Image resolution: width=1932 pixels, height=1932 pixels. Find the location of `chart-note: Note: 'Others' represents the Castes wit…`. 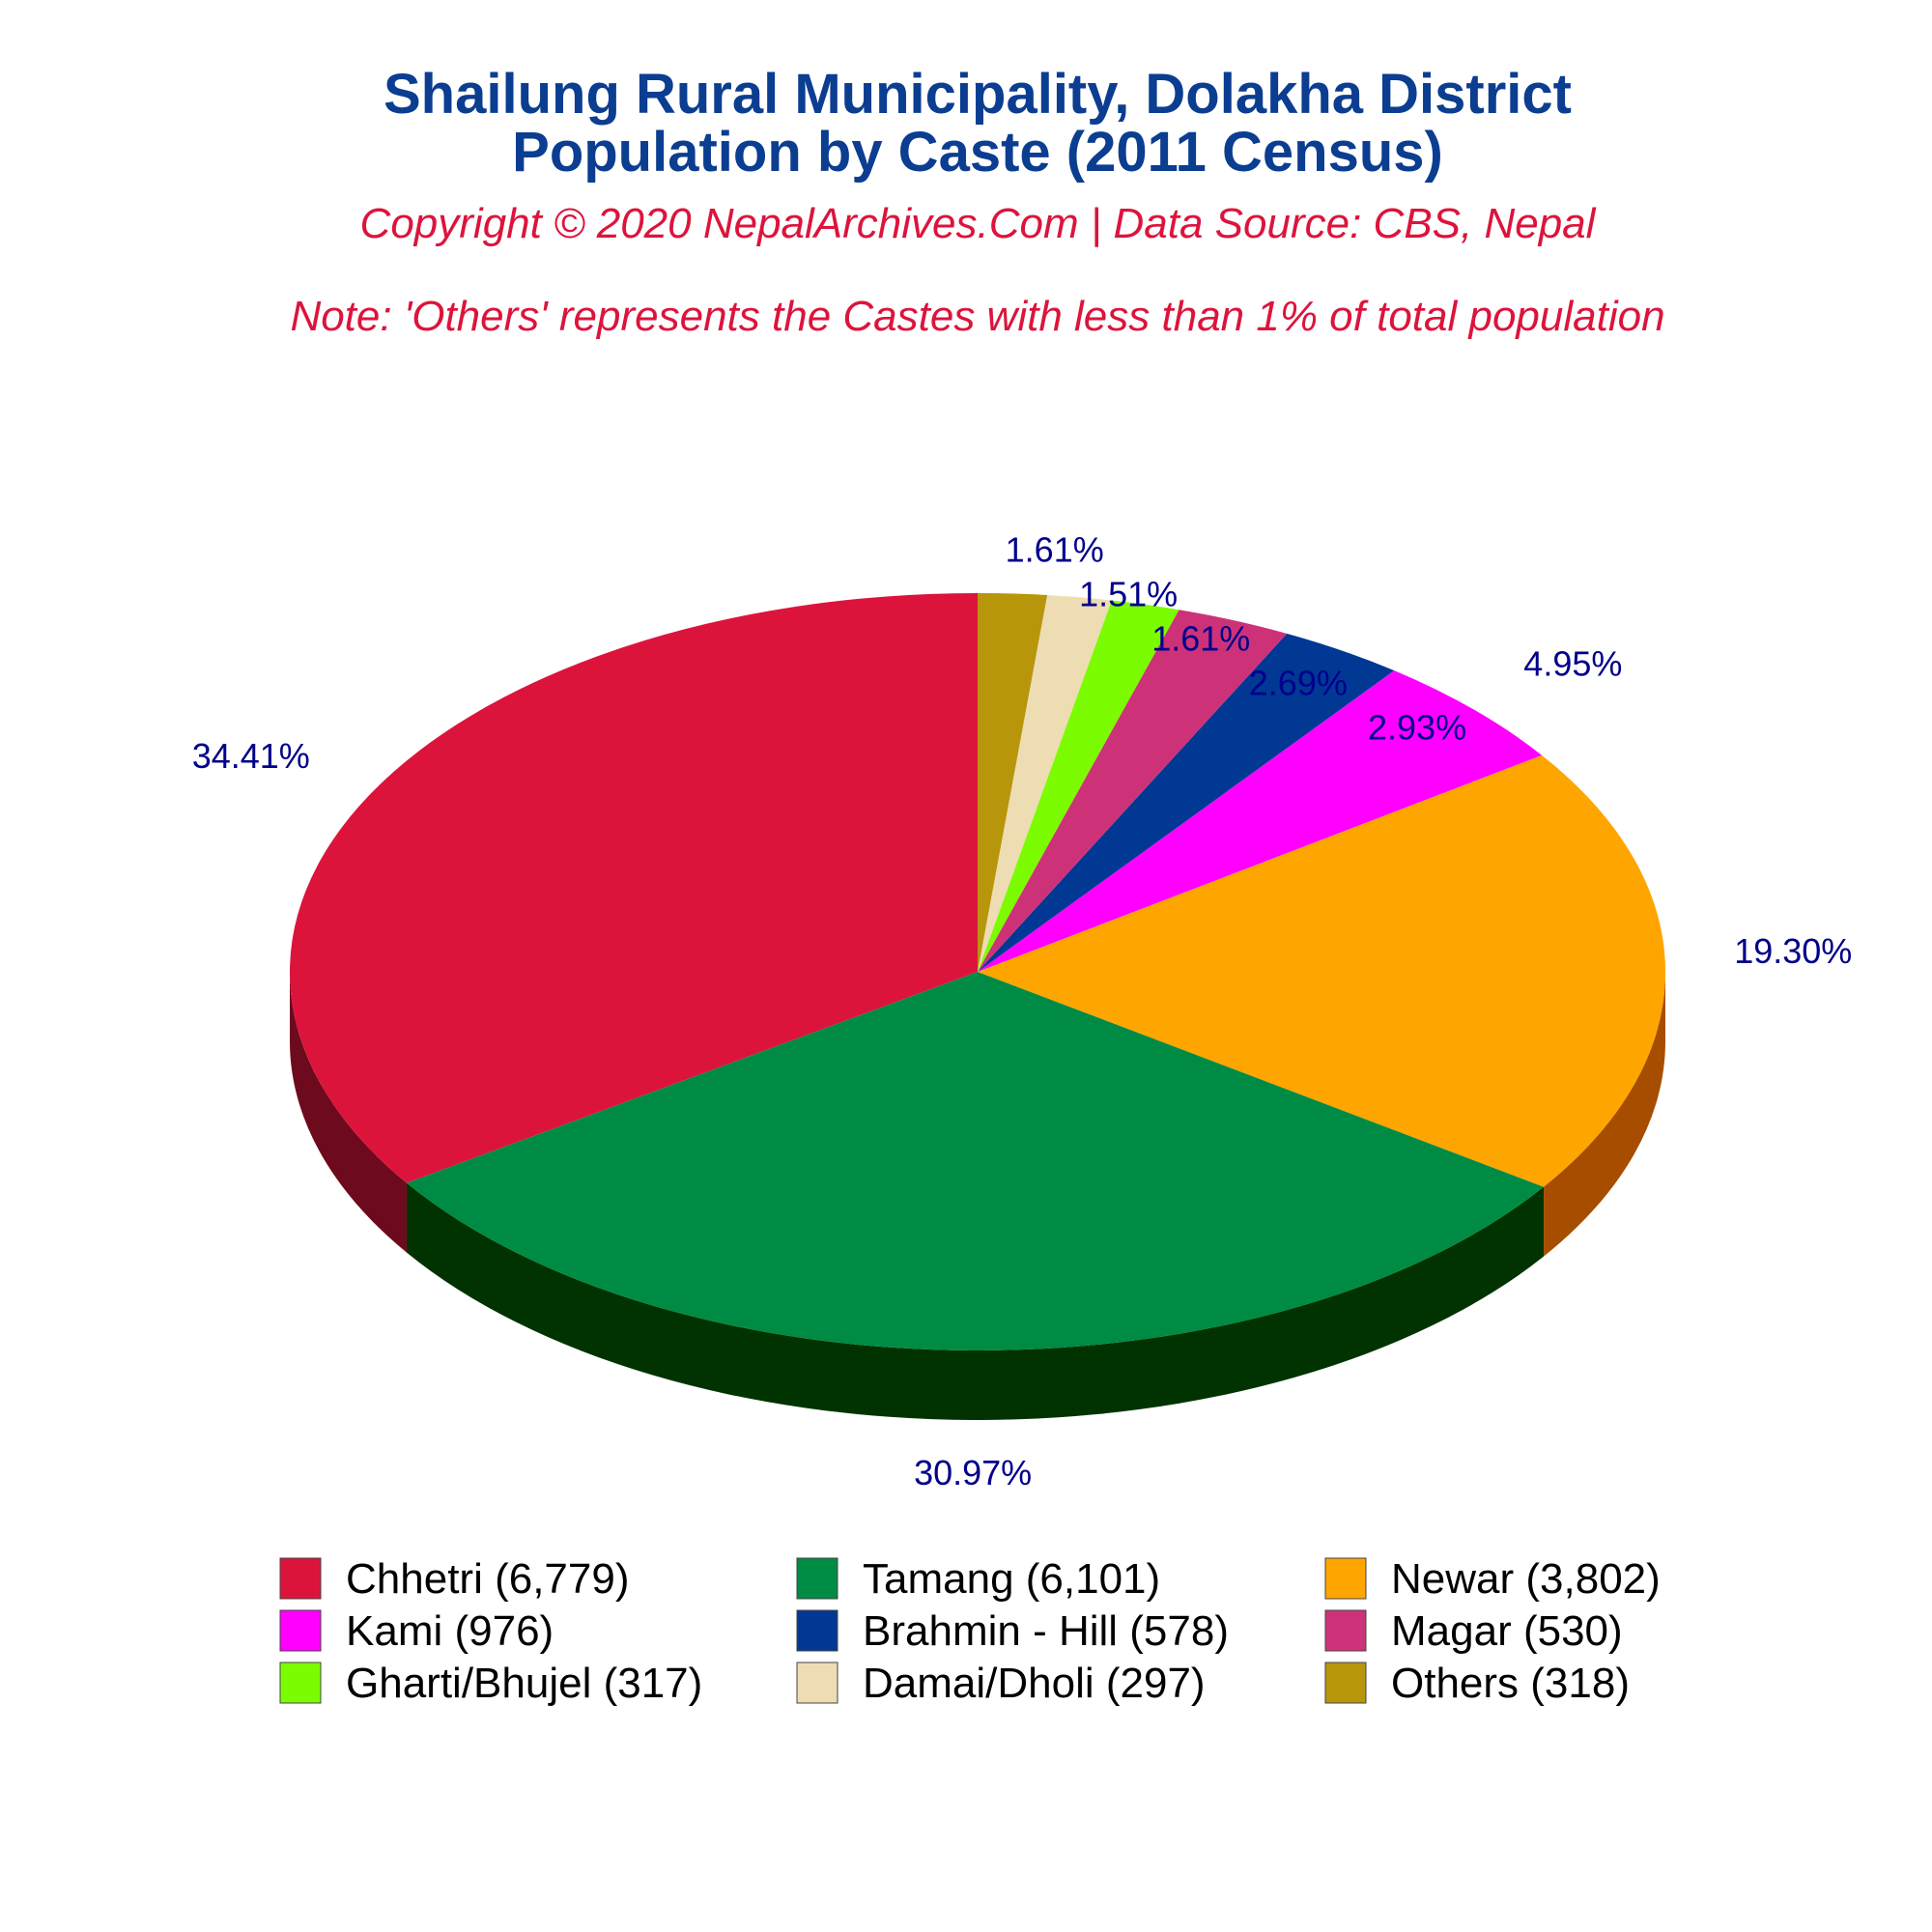

chart-note: Note: 'Others' represents the Castes wit… is located at coordinates (977, 316).